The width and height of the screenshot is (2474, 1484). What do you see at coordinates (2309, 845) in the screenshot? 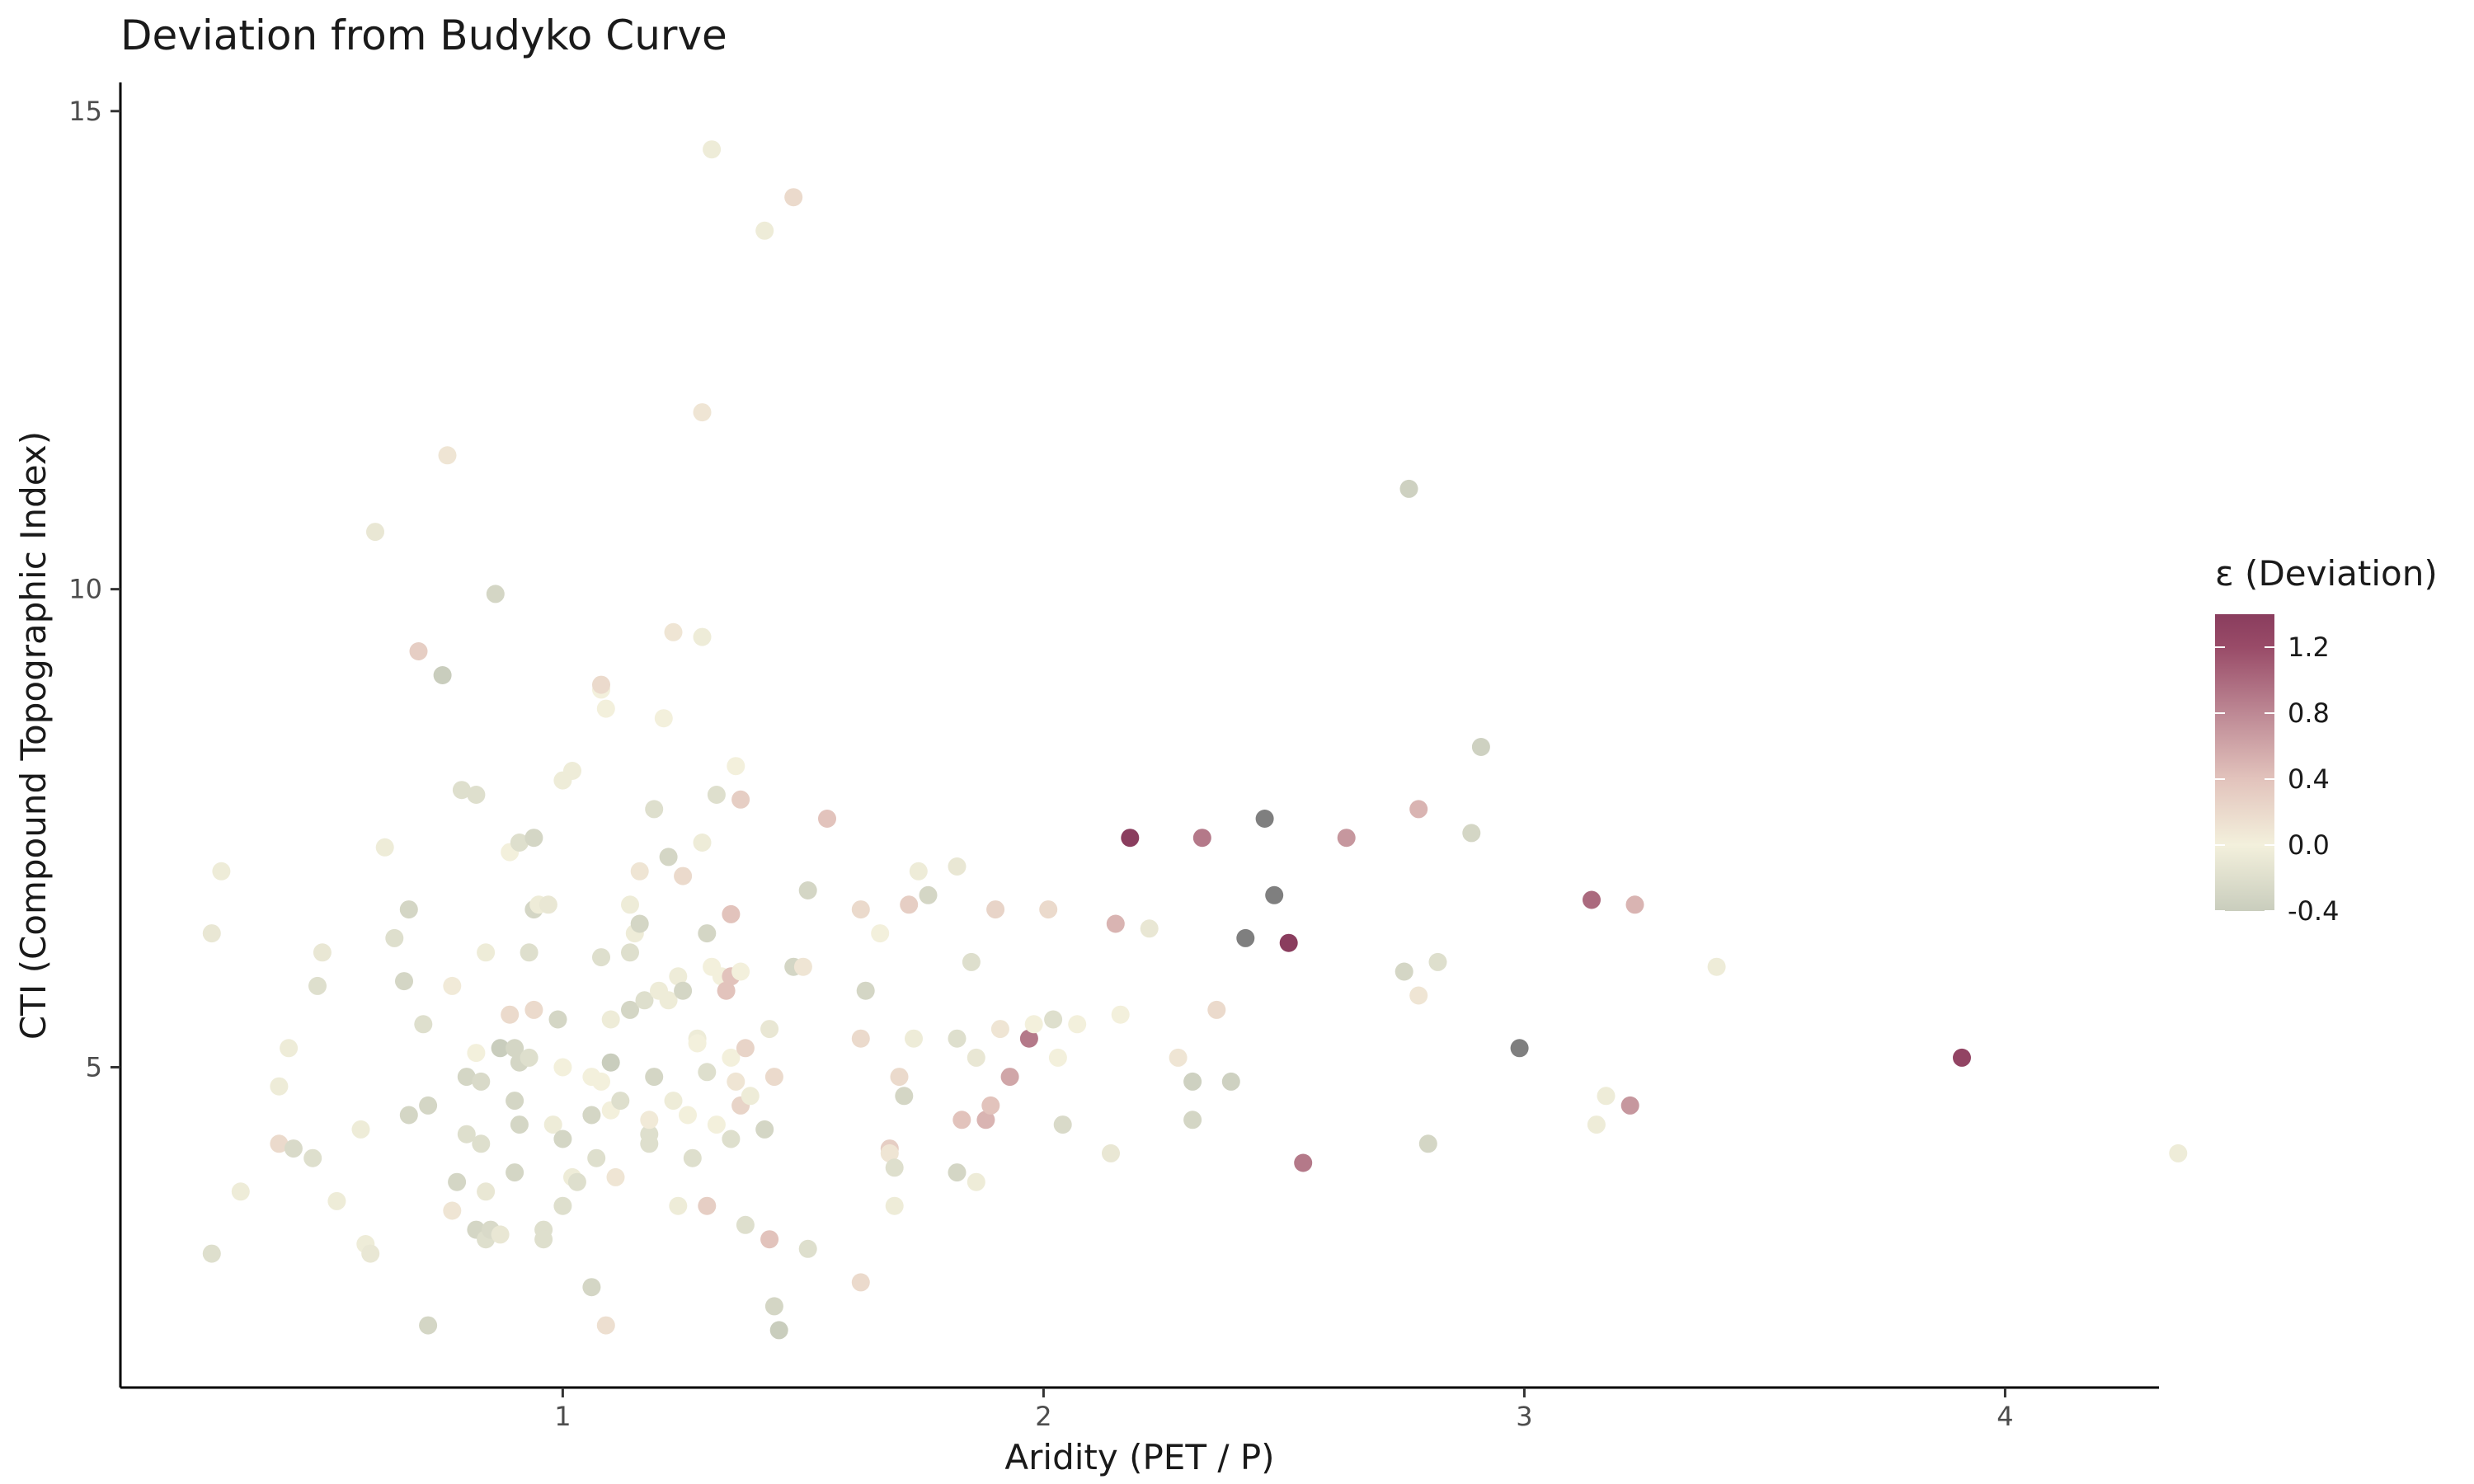
I see `legend-tick-label: 0.0` at bounding box center [2309, 845].